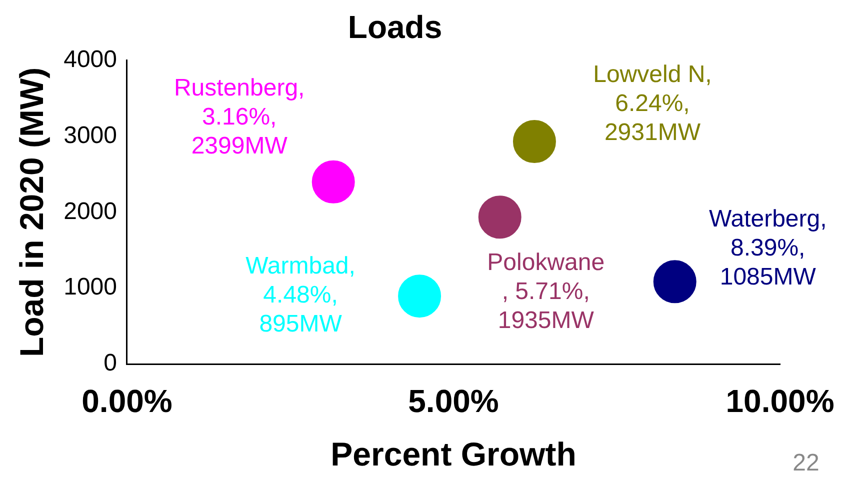  I want to click on x-axis-title: Percent Growth, so click(453, 453).